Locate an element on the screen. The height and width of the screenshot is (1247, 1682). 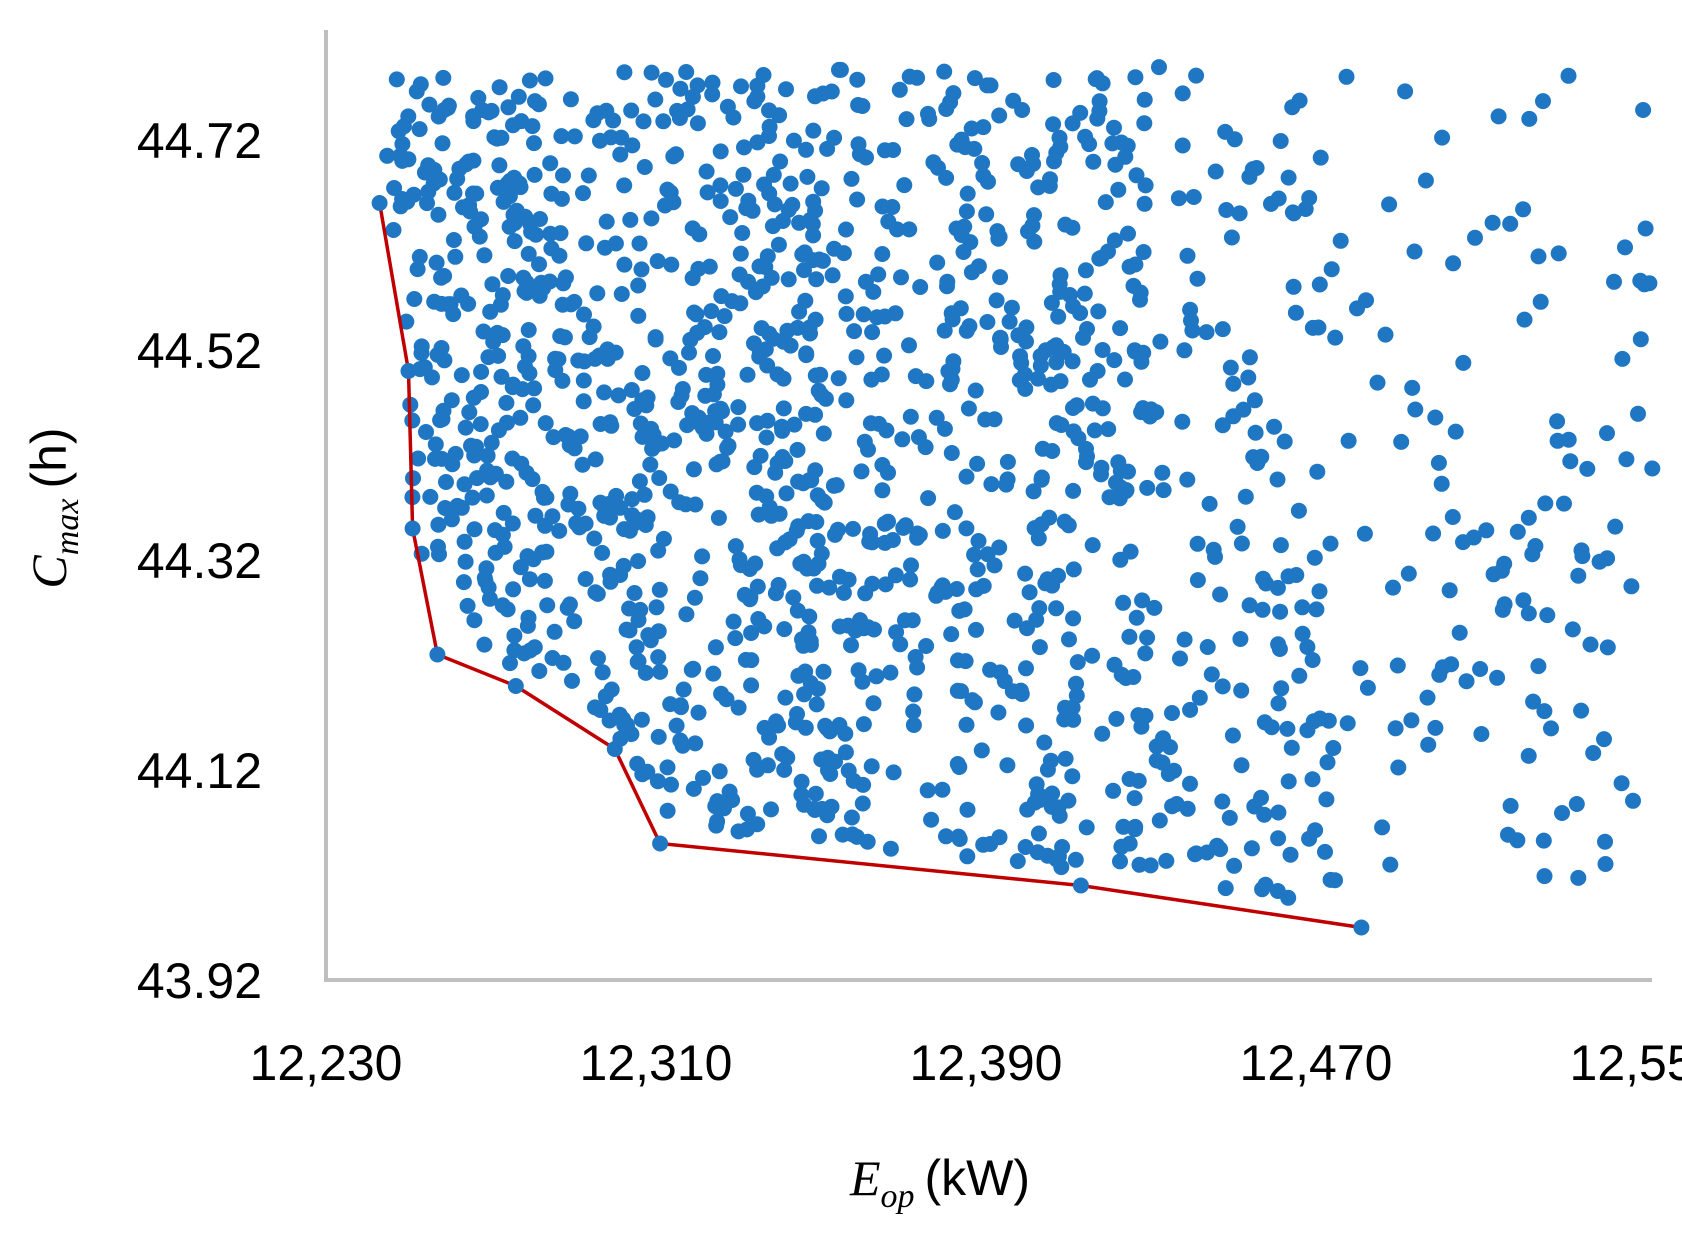
y-axis-subscript: max is located at coordinates (67, 527).